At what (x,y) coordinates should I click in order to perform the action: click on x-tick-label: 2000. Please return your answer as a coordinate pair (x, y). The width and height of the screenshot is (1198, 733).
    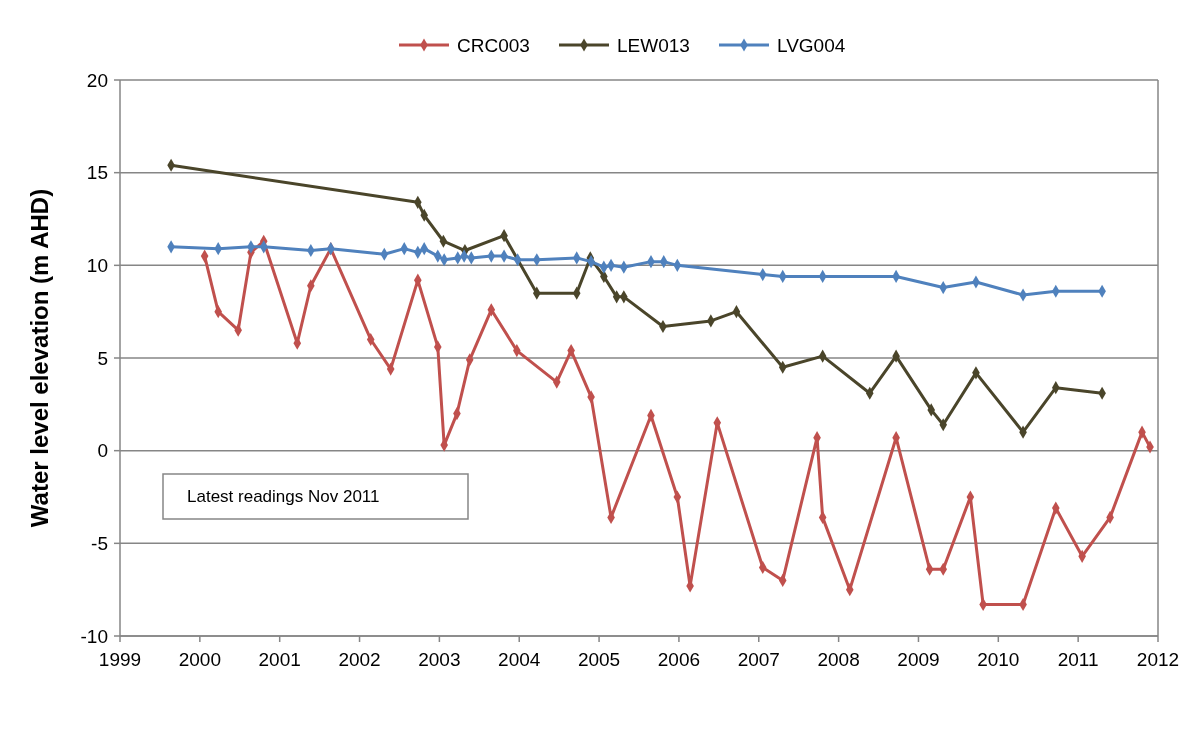
    Looking at the image, I should click on (199, 659).